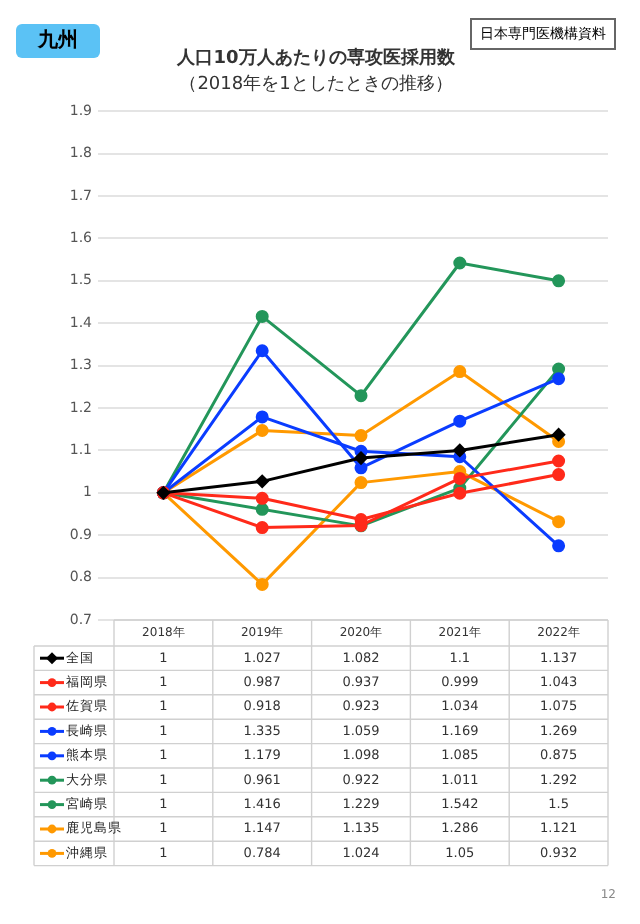  I want to click on chart-subtitle: （2018年を1としたときの推移）, so click(316, 84).